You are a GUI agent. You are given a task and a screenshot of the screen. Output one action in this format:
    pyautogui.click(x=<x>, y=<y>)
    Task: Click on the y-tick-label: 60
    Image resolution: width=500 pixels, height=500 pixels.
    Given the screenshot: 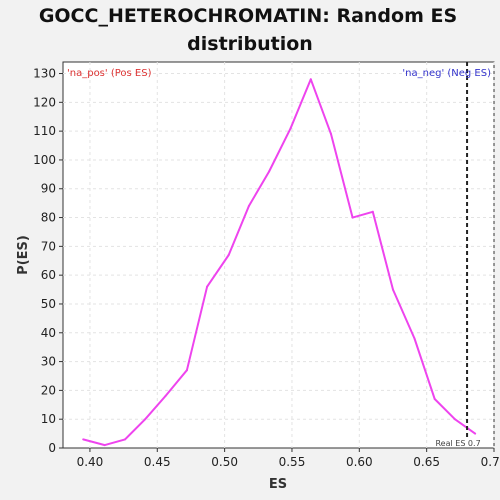 What is the action you would take?
    pyautogui.click(x=48, y=275)
    